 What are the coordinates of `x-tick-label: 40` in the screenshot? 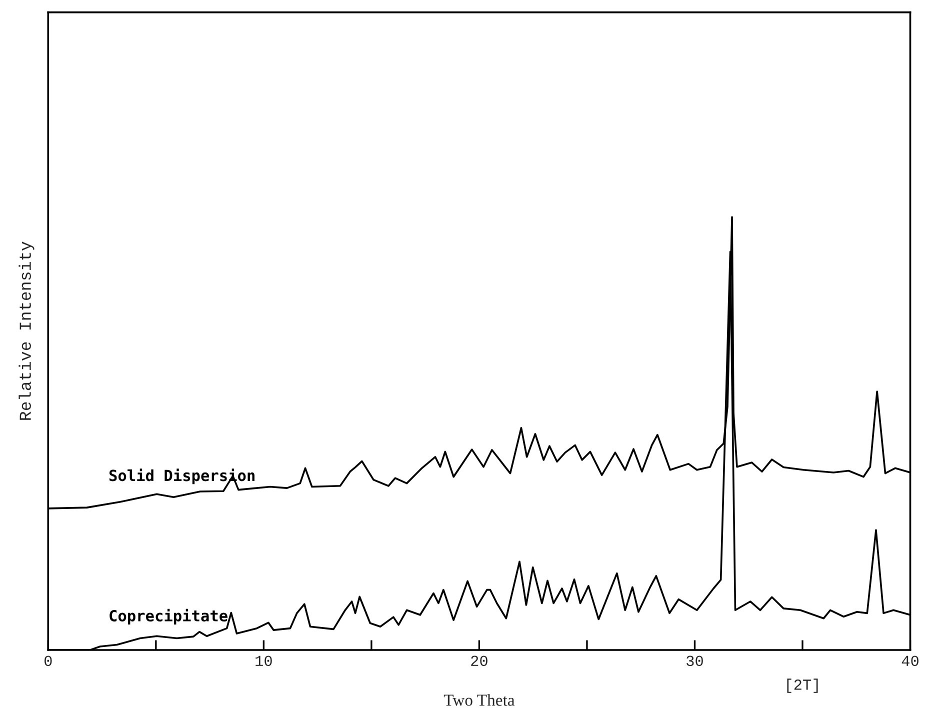 It's located at (910, 661).